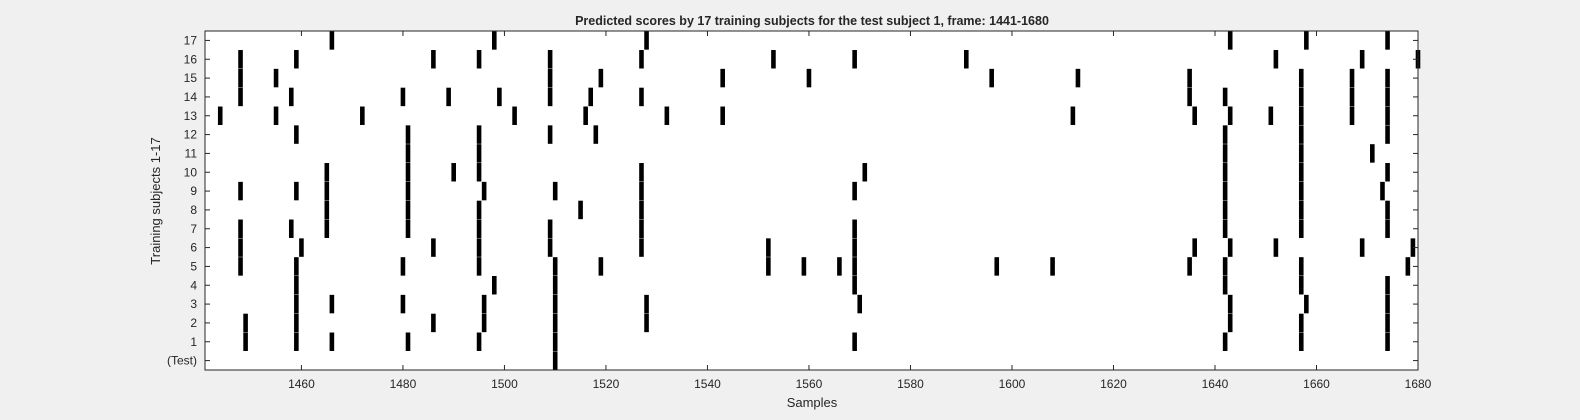 The width and height of the screenshot is (1580, 420). Describe the element at coordinates (193, 342) in the screenshot. I see `y-tick-label: 1` at that location.